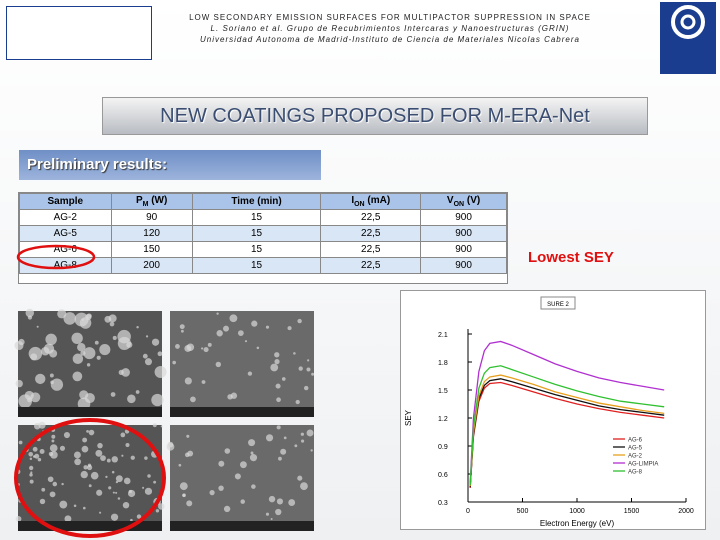 The image size is (720, 540). Describe the element at coordinates (242, 478) in the screenshot. I see `sem-image` at that location.